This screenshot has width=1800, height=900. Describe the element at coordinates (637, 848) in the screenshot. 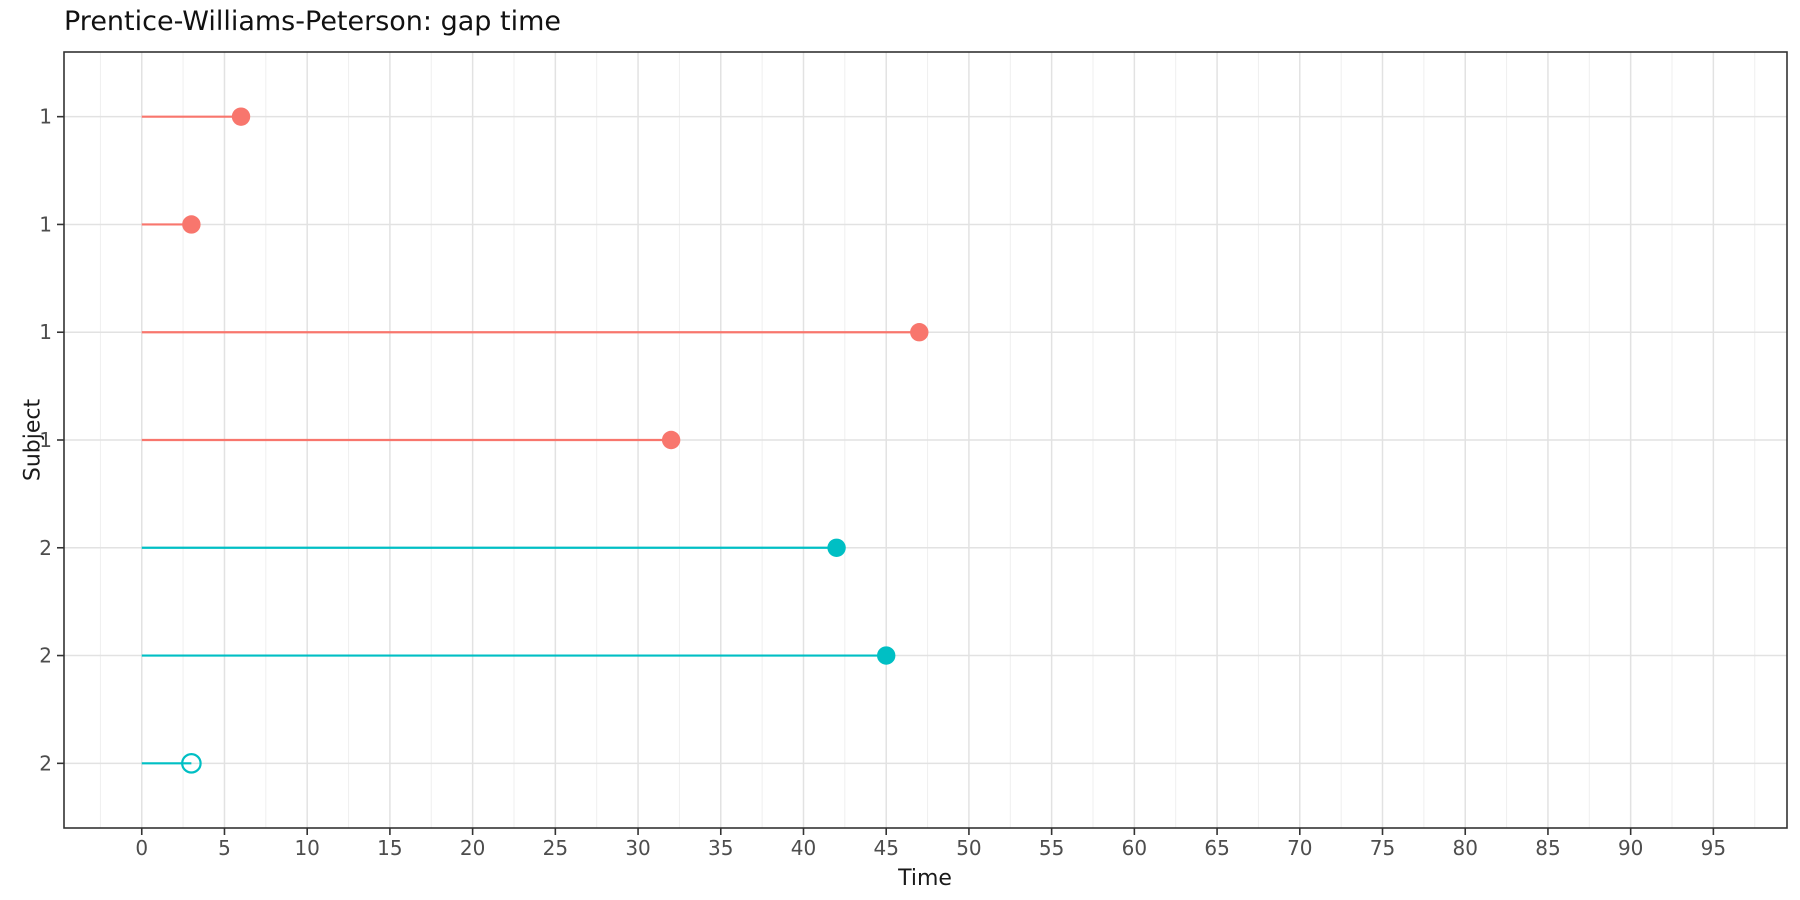

I see `x-tick-label: 30` at that location.